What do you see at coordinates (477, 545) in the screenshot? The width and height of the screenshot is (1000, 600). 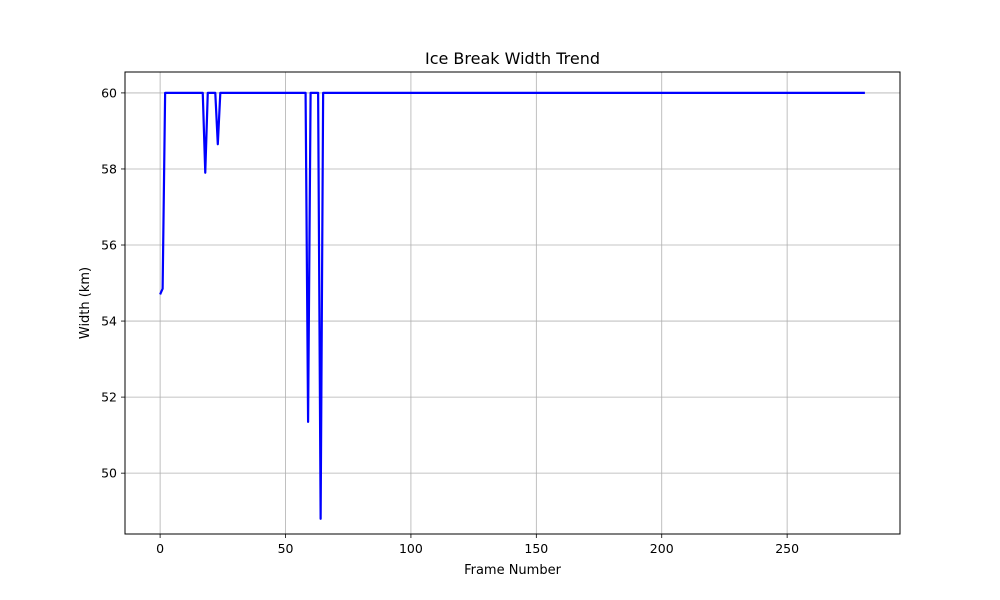 I see `x-axis-ticks: 0 50 100 150 200 250` at bounding box center [477, 545].